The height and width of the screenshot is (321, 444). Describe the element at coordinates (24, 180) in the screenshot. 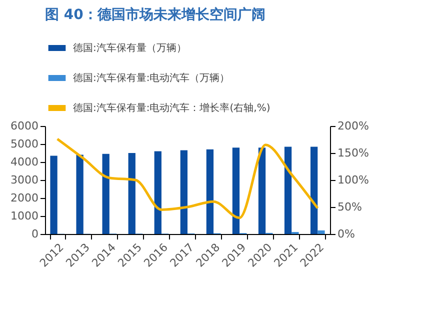

I see `y-tick-label: 3000` at that location.